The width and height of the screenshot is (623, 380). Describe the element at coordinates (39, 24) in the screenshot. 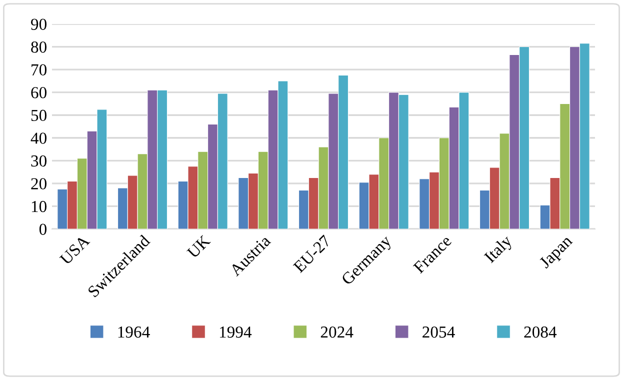

I see `y-tick-label: 90` at that location.